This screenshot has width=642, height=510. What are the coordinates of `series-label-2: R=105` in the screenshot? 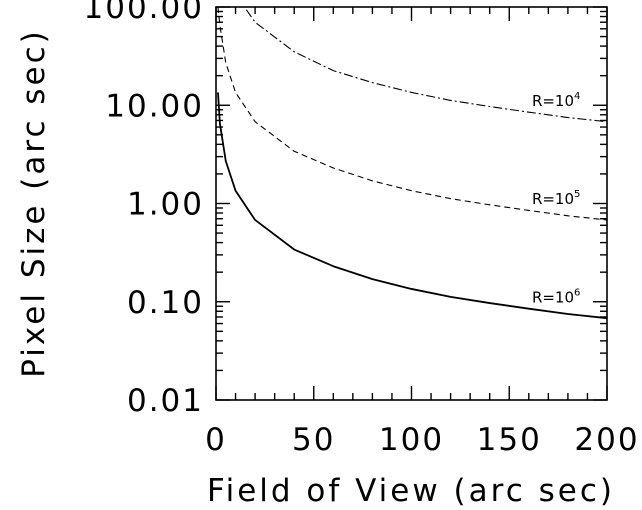 It's located at (556, 198).